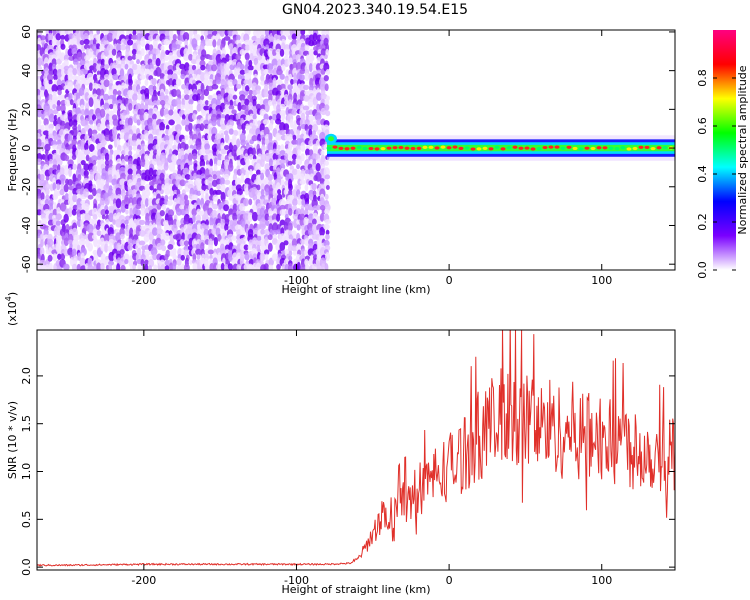  I want to click on colorbar-tick-label: 0.6, so click(702, 126).